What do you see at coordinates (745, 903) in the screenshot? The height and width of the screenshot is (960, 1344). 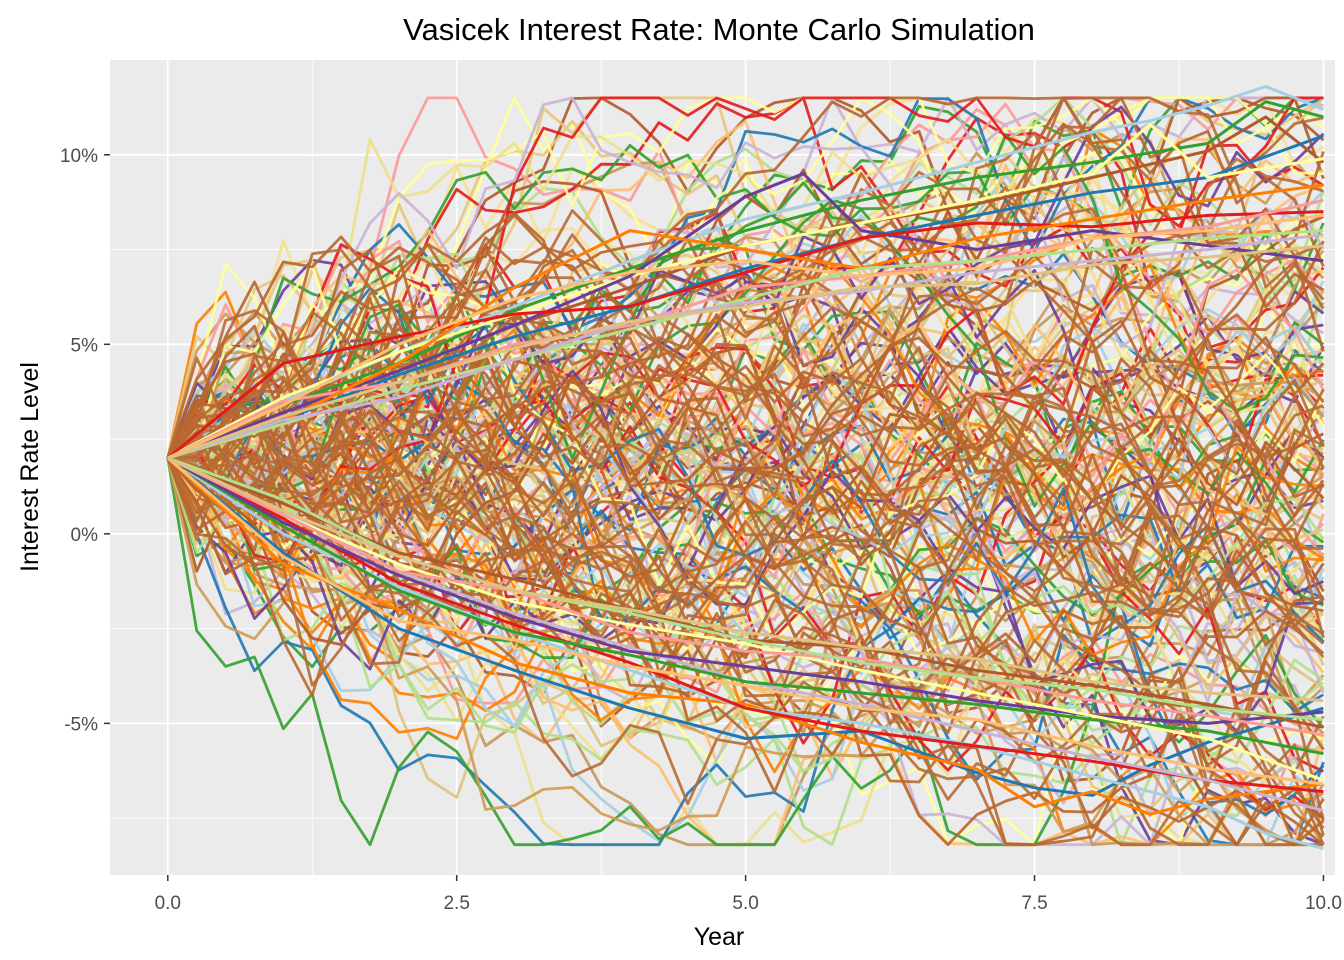 I see `x-tick-label: 5.0` at bounding box center [745, 903].